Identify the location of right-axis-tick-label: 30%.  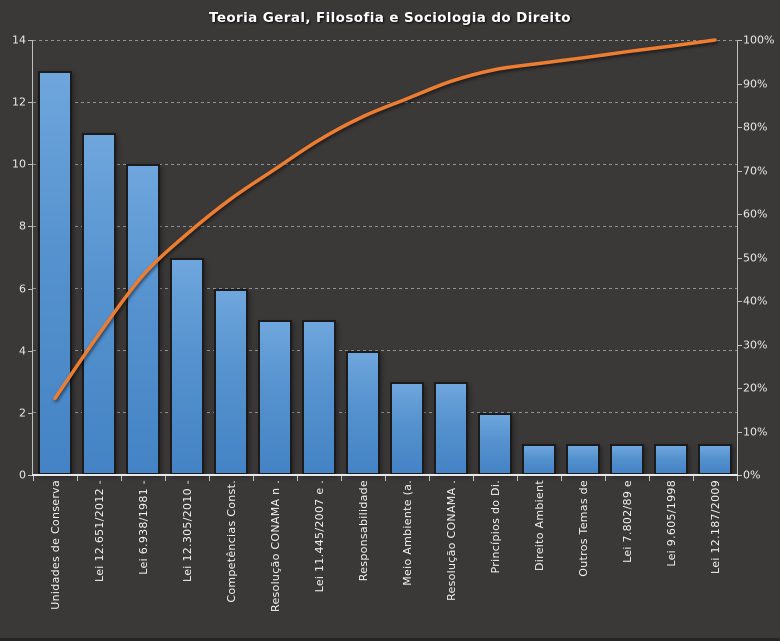
(755, 344).